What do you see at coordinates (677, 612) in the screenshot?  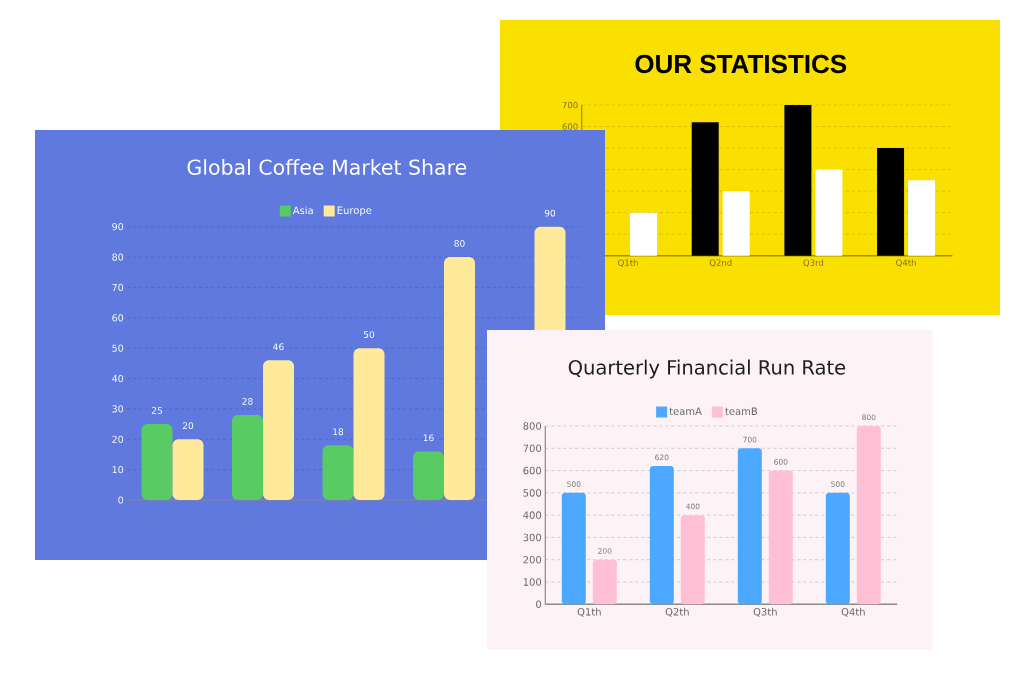 I see `x-tick-label: Q2th` at bounding box center [677, 612].